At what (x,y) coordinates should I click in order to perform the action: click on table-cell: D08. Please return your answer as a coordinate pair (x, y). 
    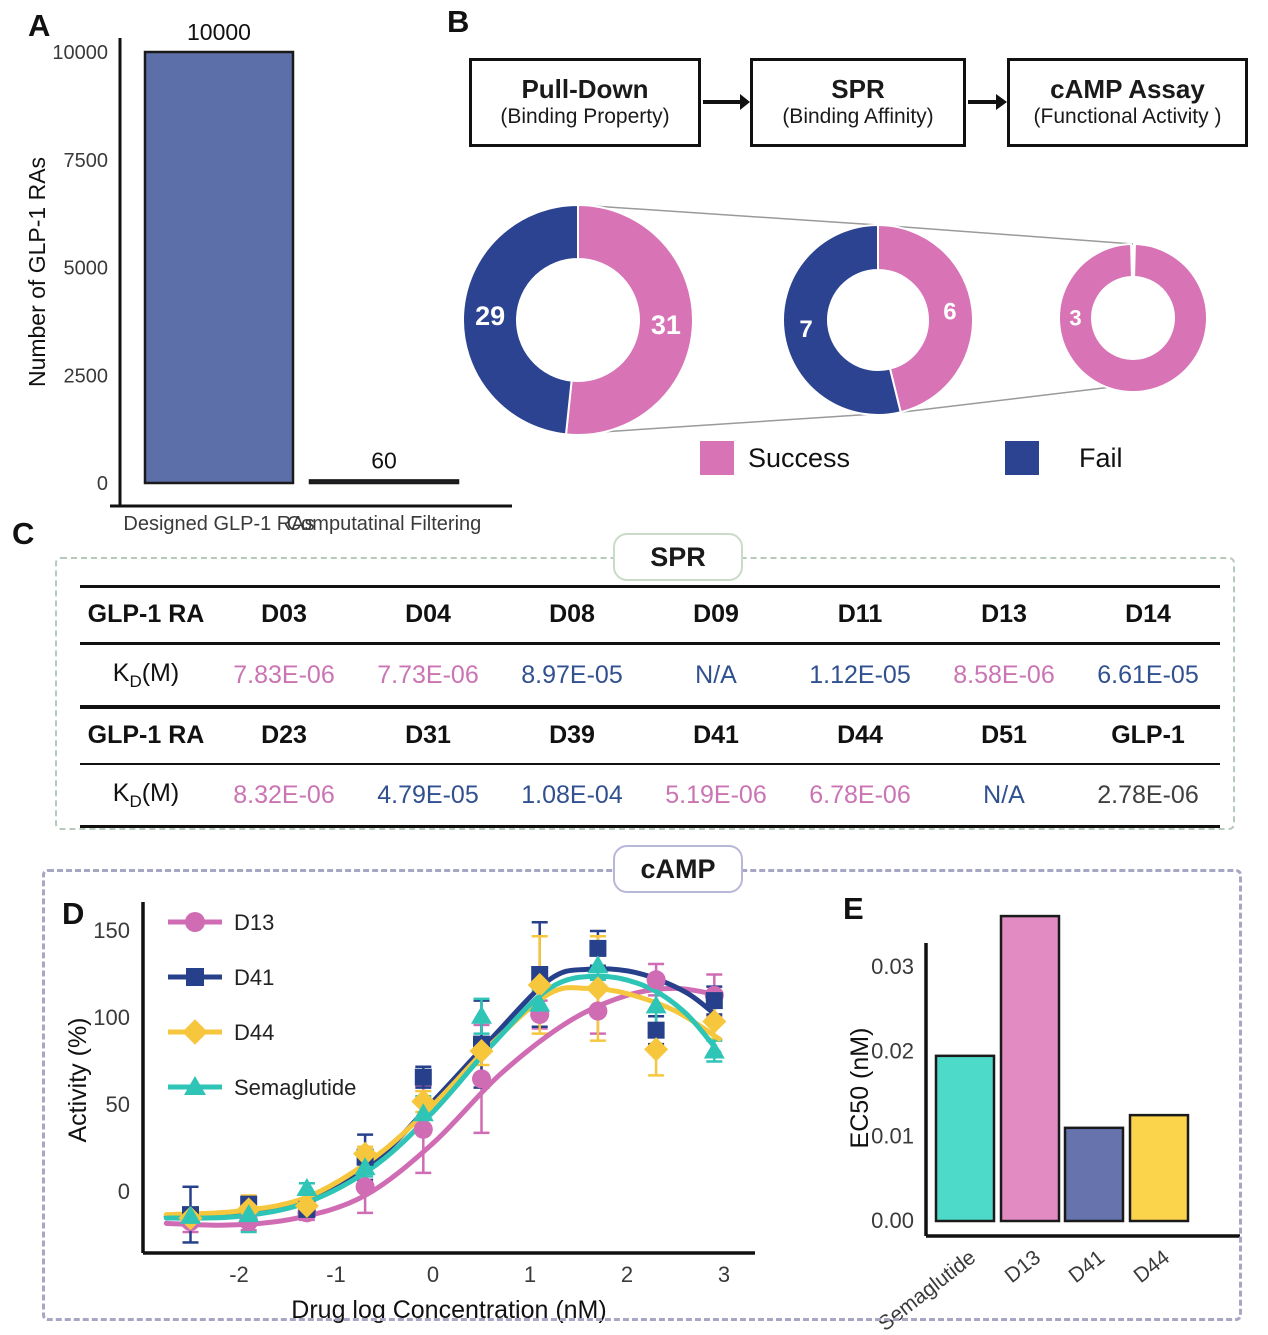
    Looking at the image, I should click on (572, 614).